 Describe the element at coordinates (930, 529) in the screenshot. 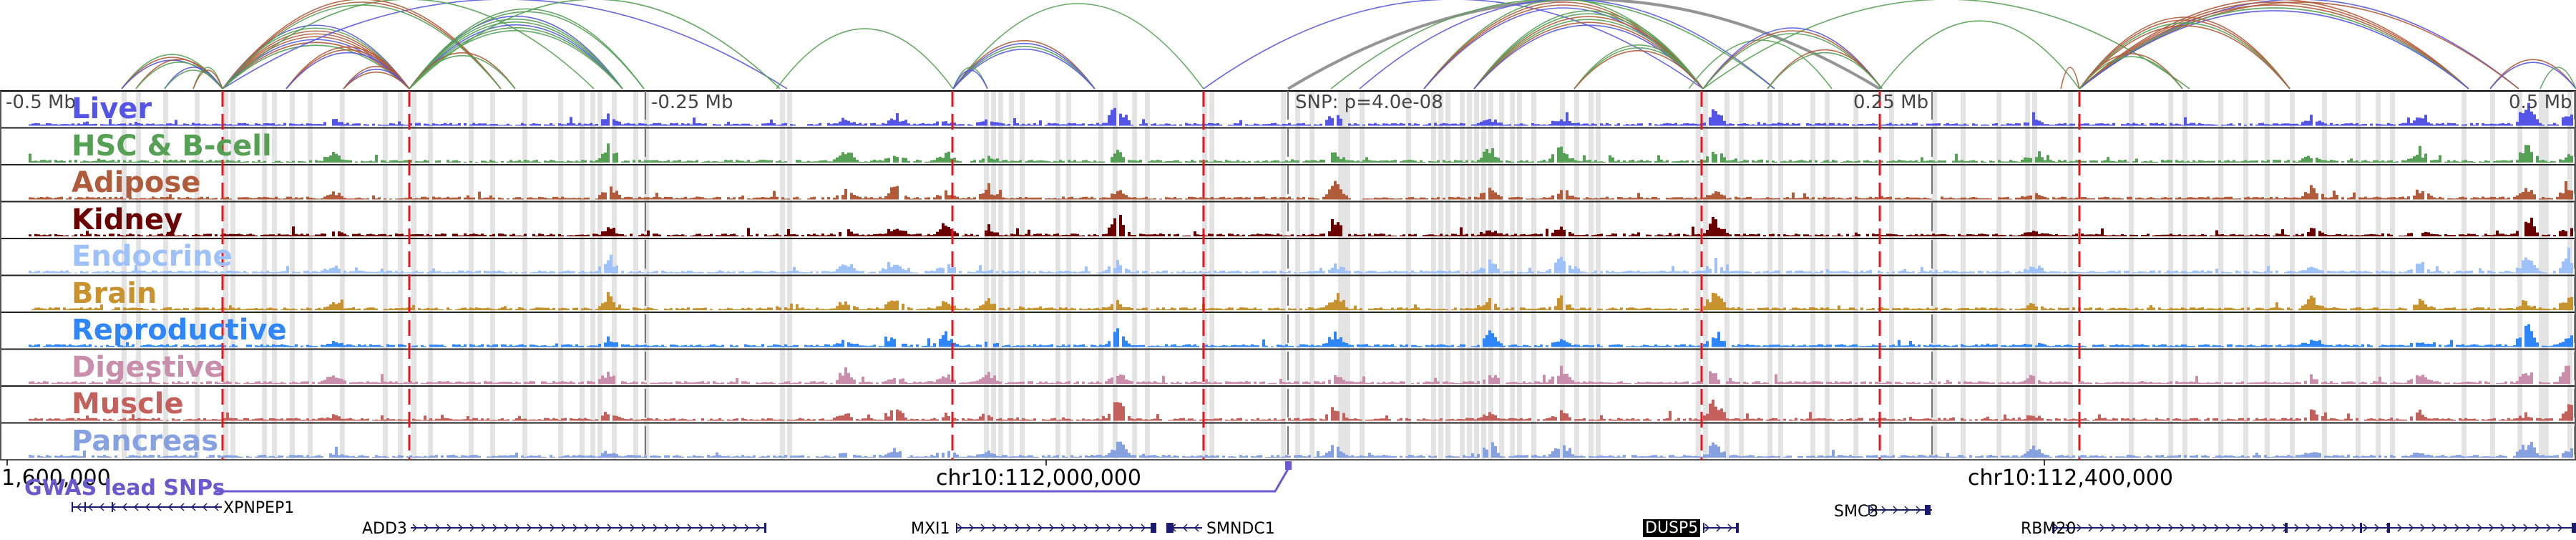

I see `gene-label-mxi1: MXI1` at that location.